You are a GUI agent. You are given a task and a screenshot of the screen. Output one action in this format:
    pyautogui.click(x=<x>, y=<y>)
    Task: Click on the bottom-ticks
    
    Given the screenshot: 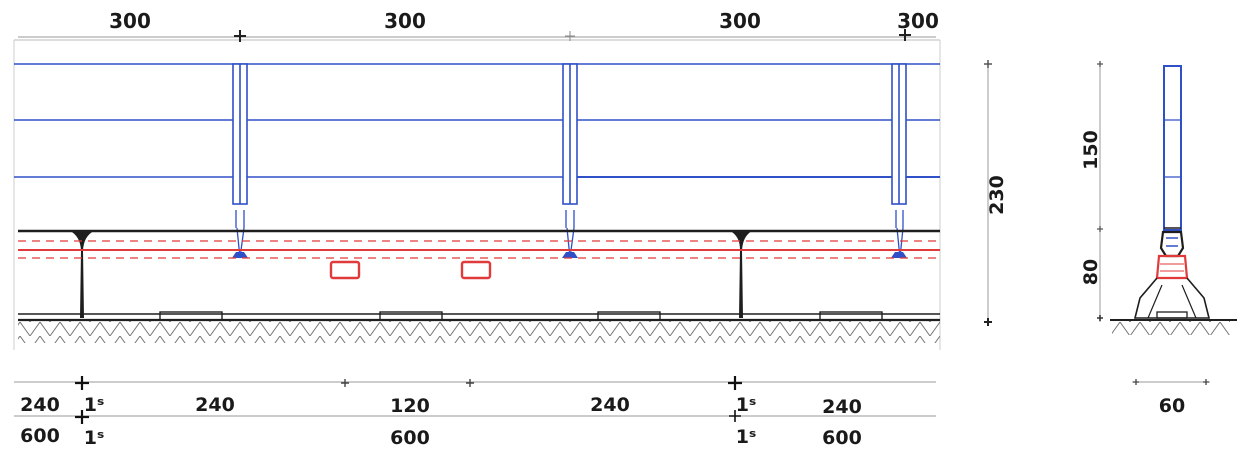 What is the action you would take?
    pyautogui.click(x=408, y=400)
    